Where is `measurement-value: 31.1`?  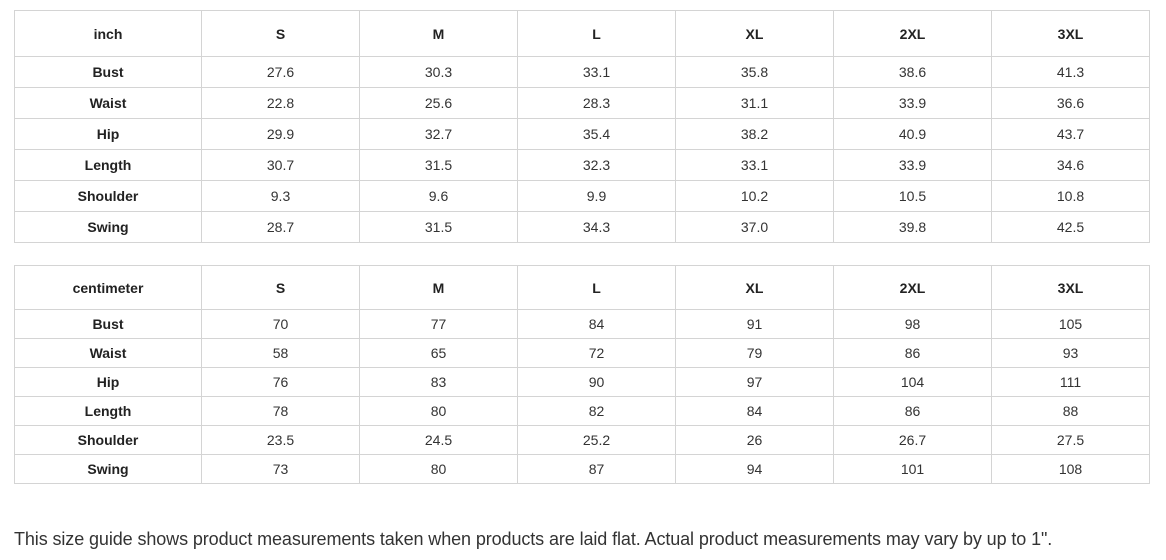
measurement-value: 31.1 is located at coordinates (754, 103).